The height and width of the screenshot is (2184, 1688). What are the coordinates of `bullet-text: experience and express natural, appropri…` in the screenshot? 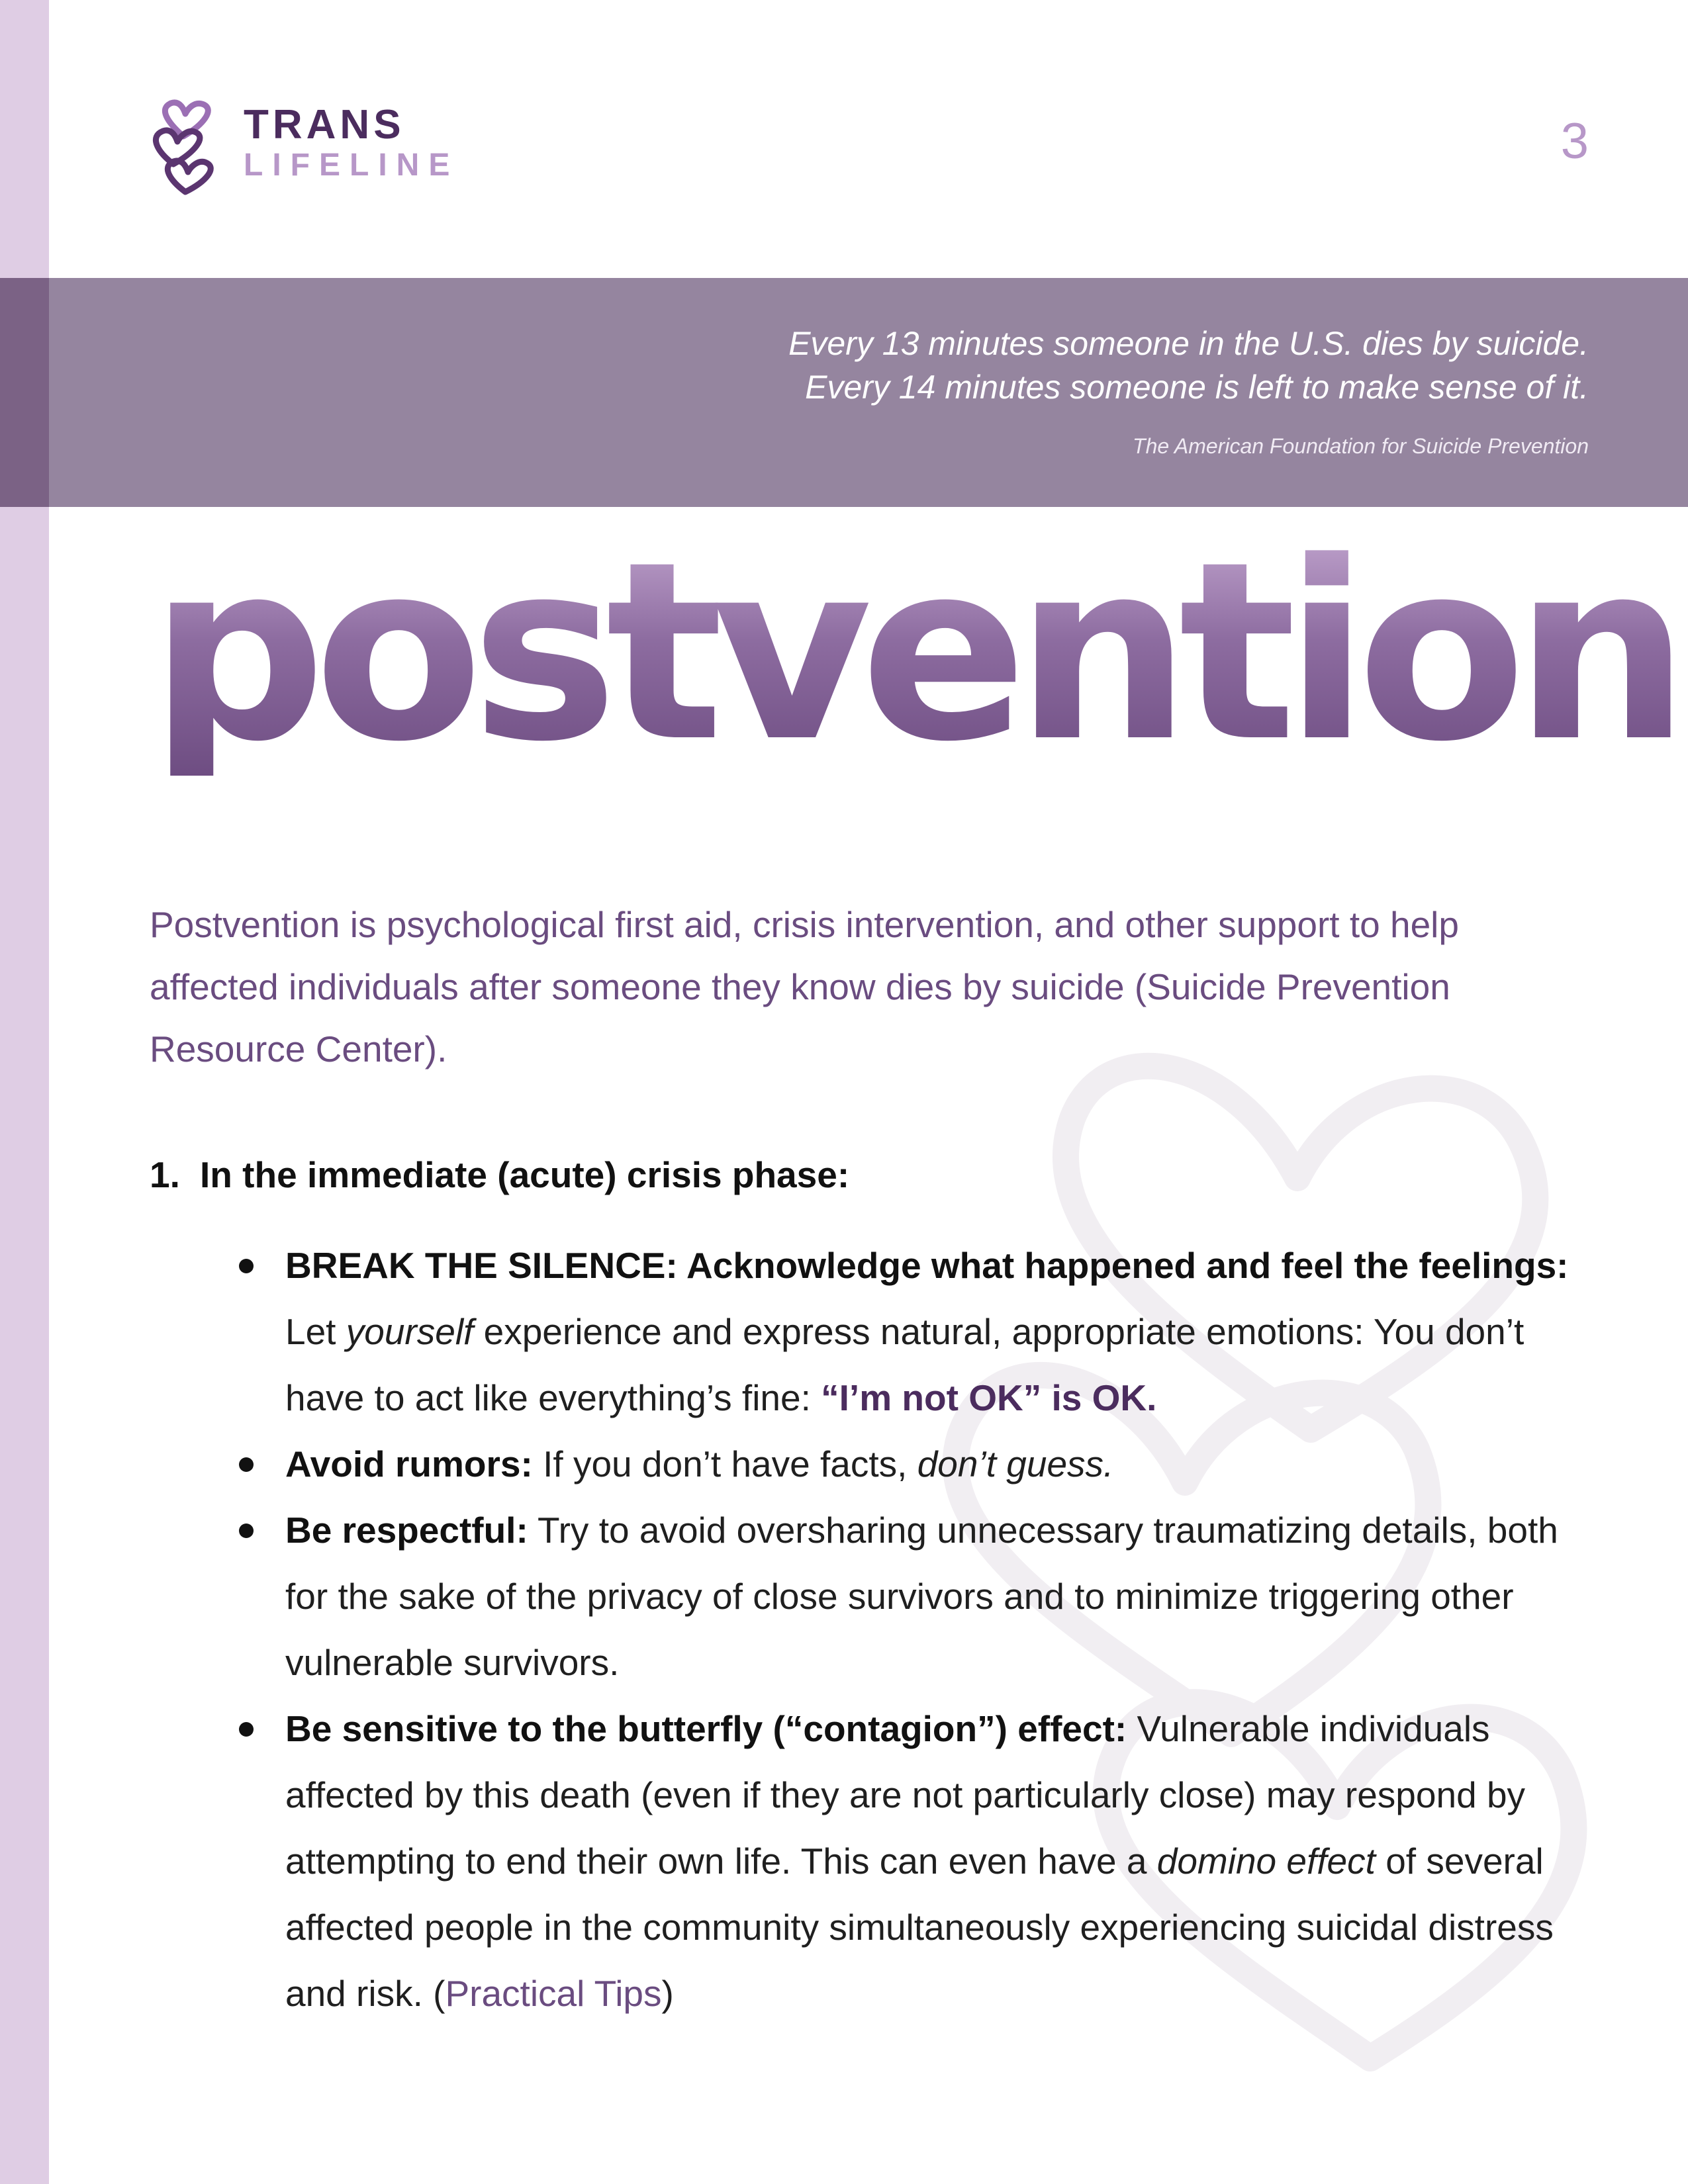 It's located at (904, 1365).